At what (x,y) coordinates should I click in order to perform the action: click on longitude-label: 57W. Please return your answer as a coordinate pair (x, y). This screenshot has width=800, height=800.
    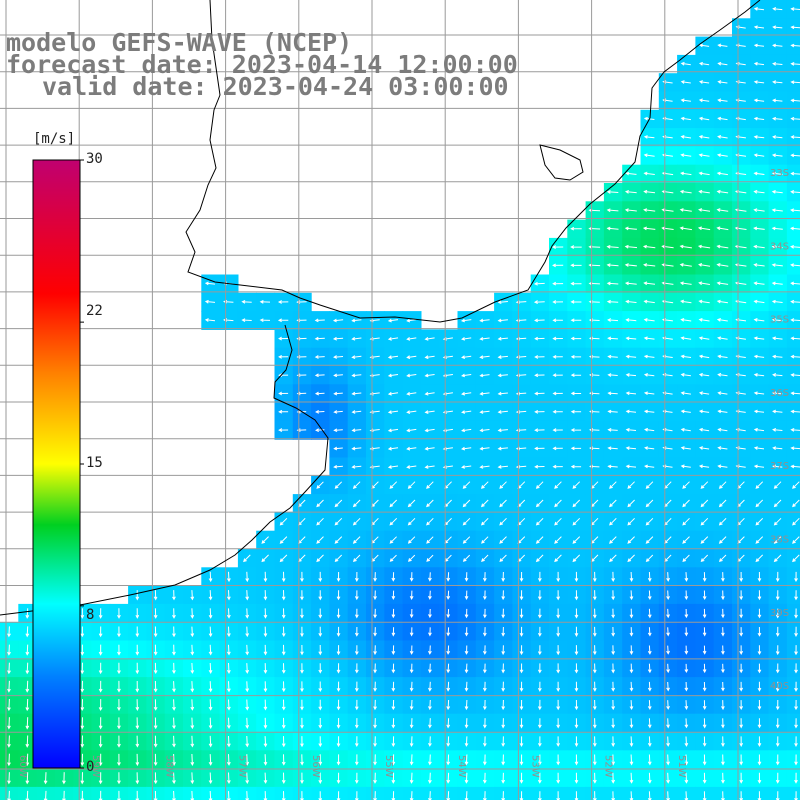
    Looking at the image, I should click on (242, 766).